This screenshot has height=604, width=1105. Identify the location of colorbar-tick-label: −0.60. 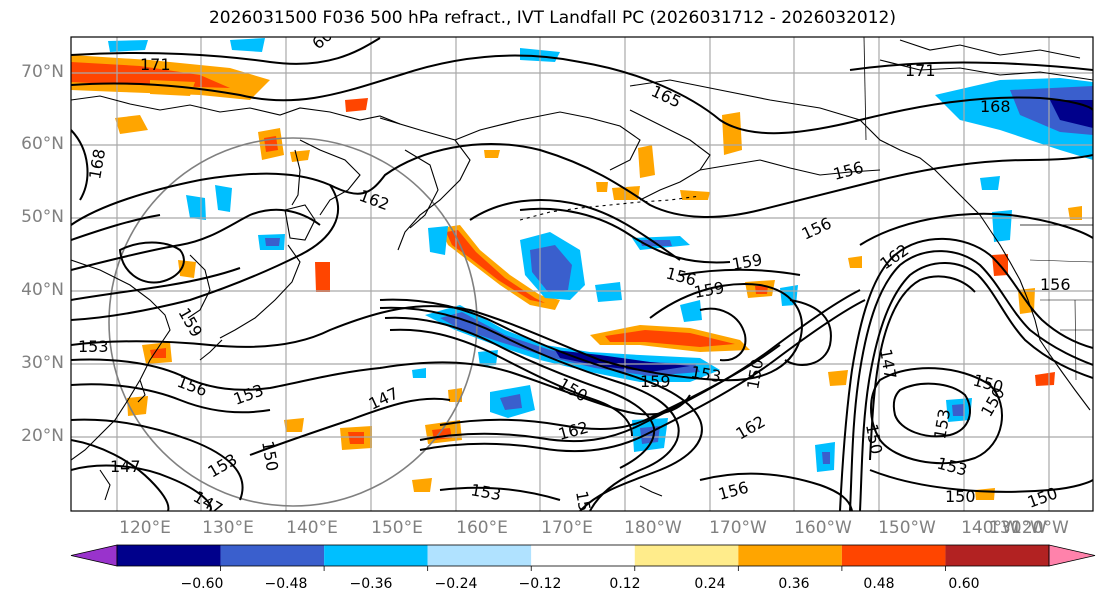
(202, 584).